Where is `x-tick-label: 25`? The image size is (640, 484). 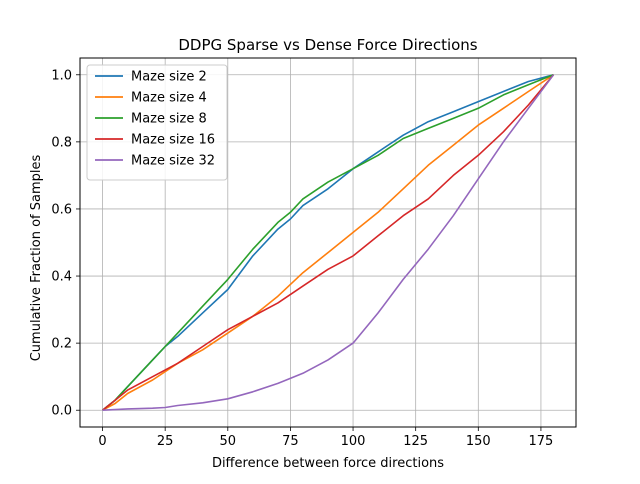 x-tick-label: 25 is located at coordinates (165, 441).